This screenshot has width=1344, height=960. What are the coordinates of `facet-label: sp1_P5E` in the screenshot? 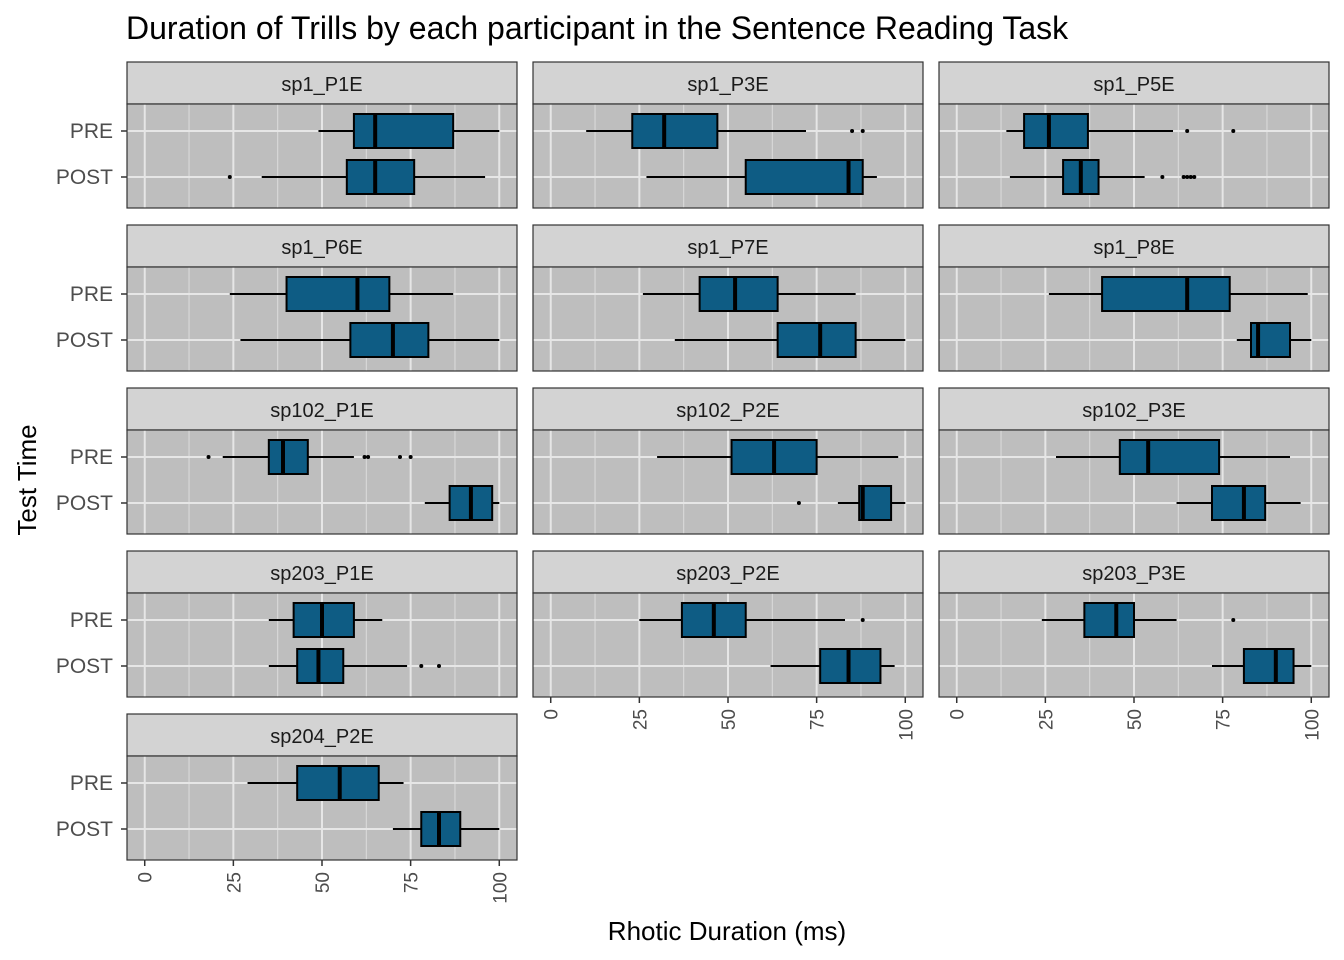 It's located at (1133, 85).